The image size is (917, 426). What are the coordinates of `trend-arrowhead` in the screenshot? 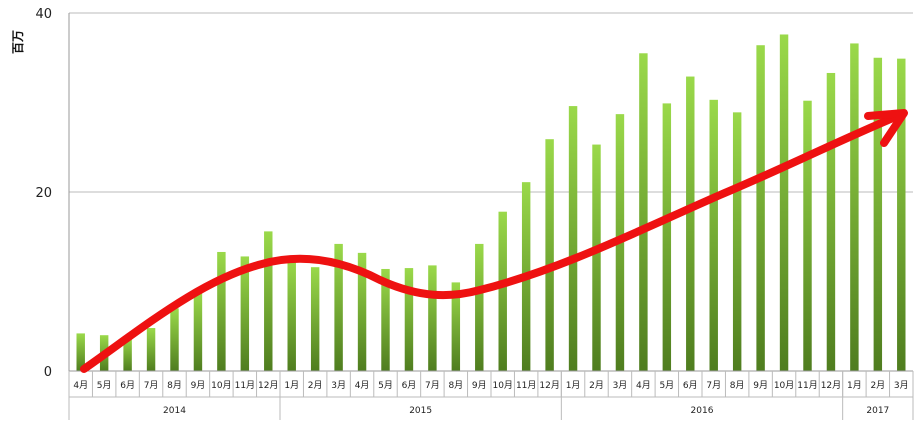 It's located at (886, 128).